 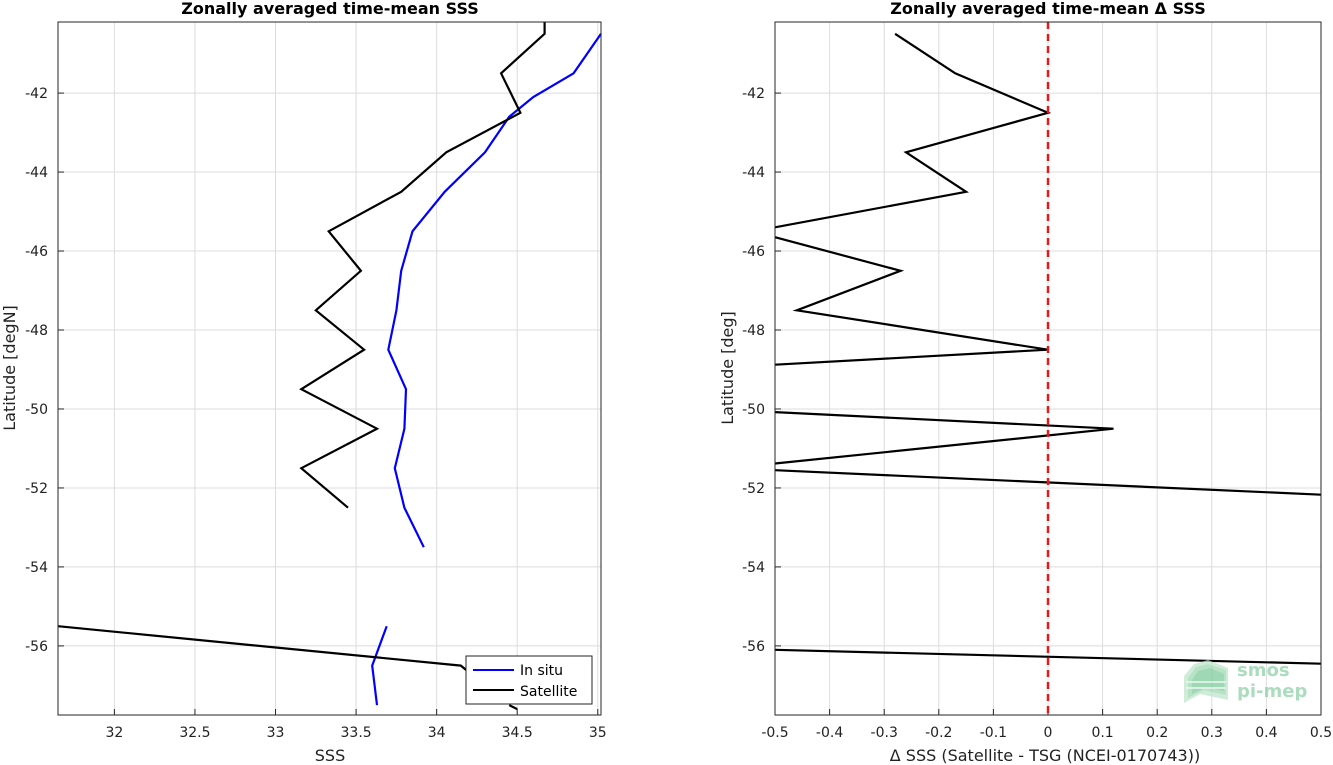 What do you see at coordinates (1102, 733) in the screenshot?
I see `x-tick-label: 0.1` at bounding box center [1102, 733].